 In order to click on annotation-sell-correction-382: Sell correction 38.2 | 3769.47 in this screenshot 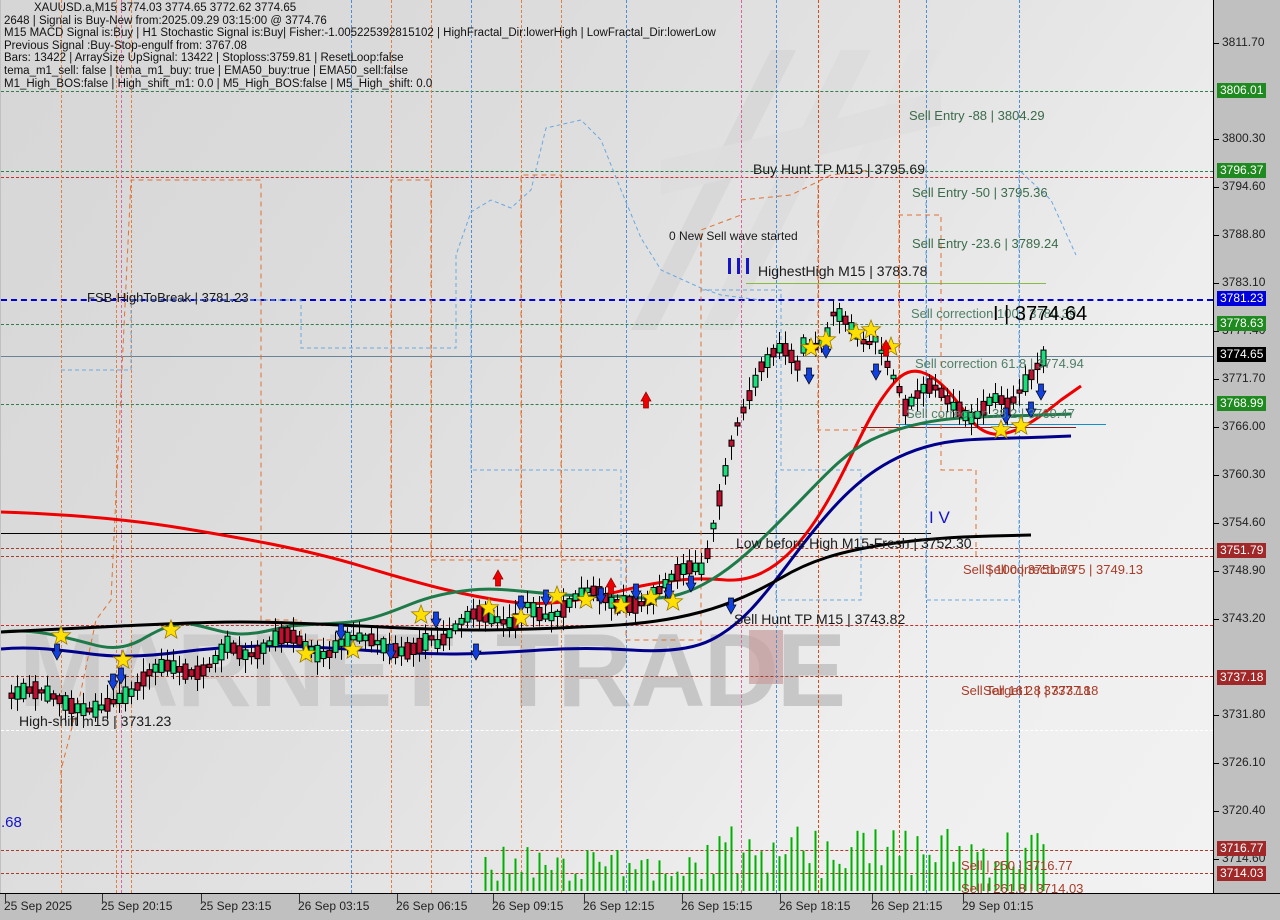, I will do `click(990, 413)`.